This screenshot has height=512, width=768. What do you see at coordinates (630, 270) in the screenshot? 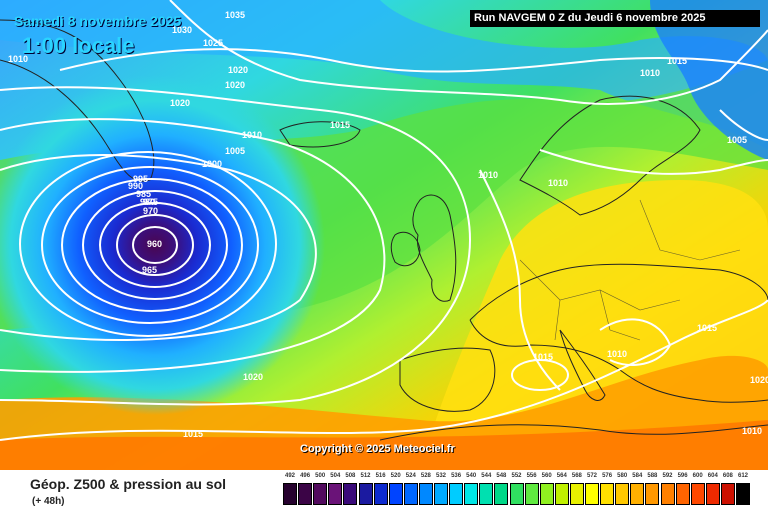
I see `country-borders` at bounding box center [630, 270].